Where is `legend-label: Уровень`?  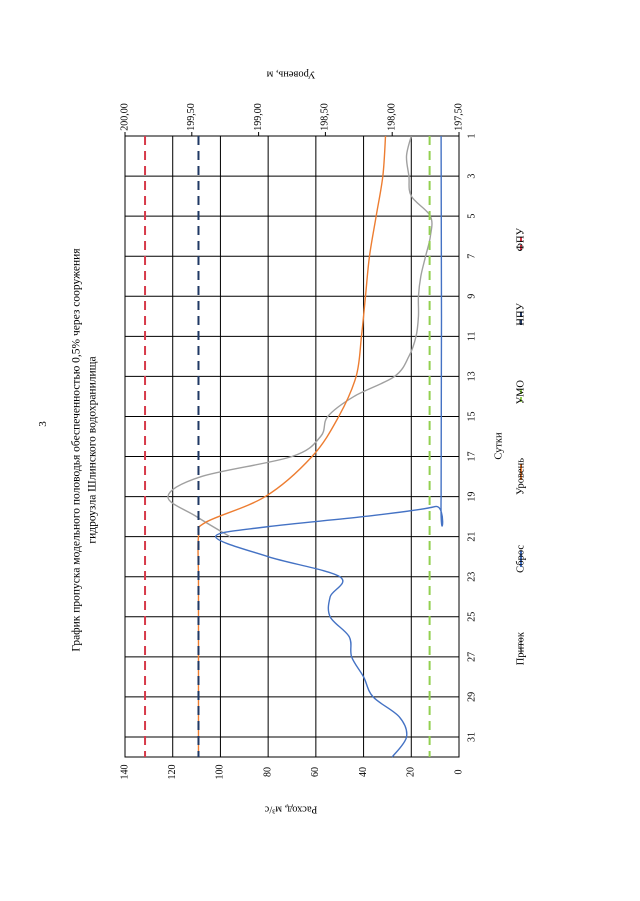
legend-label: Уровень is located at coordinates (520, 476).